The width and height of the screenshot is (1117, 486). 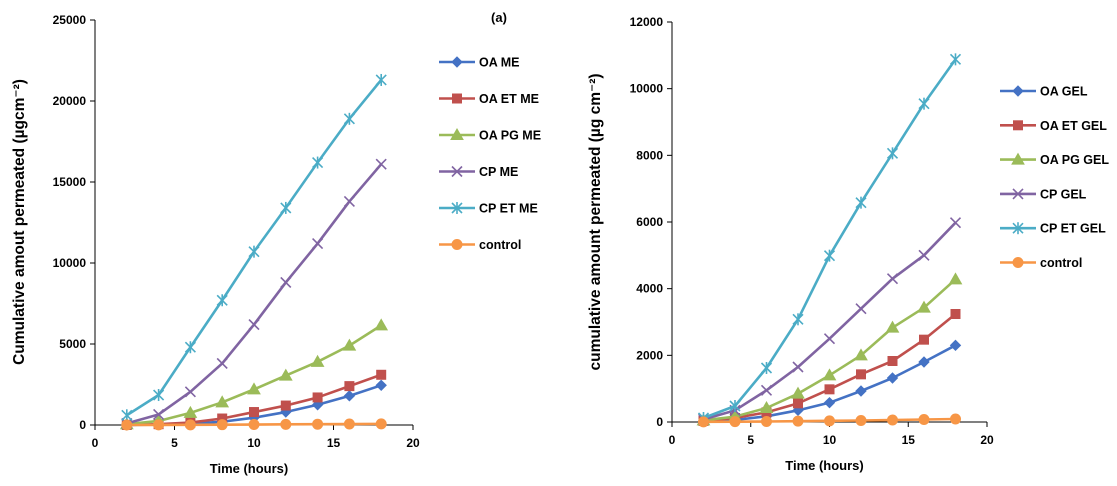 What do you see at coordinates (595, 221) in the screenshot?
I see `y-axis-title: cumulative amount permeated (µg cm⁻²)` at bounding box center [595, 221].